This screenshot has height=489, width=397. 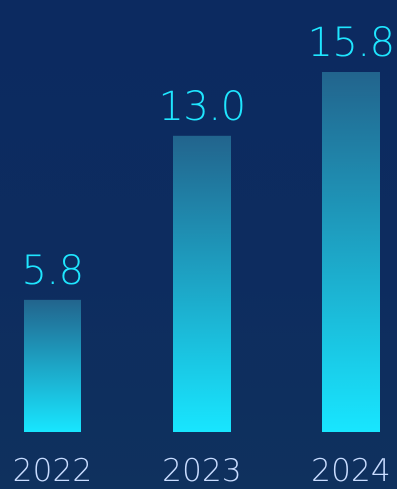 I want to click on x-axis-labels-layer: 2022 2023 2024, so click(x=202, y=471).